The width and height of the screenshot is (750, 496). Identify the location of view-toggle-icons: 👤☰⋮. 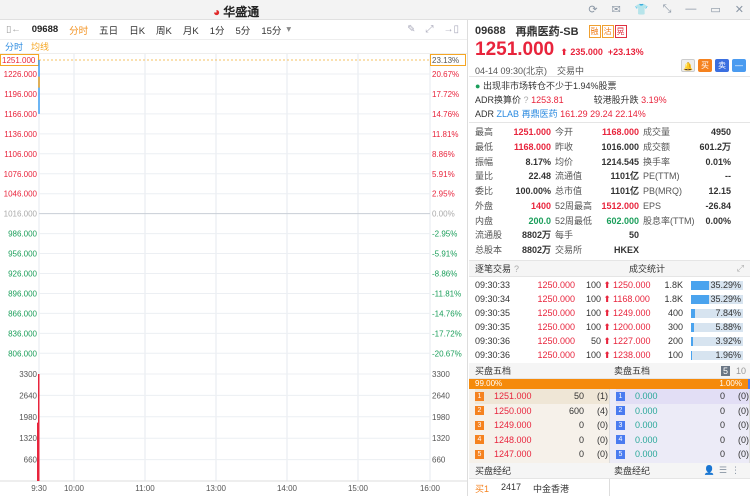
(723, 470).